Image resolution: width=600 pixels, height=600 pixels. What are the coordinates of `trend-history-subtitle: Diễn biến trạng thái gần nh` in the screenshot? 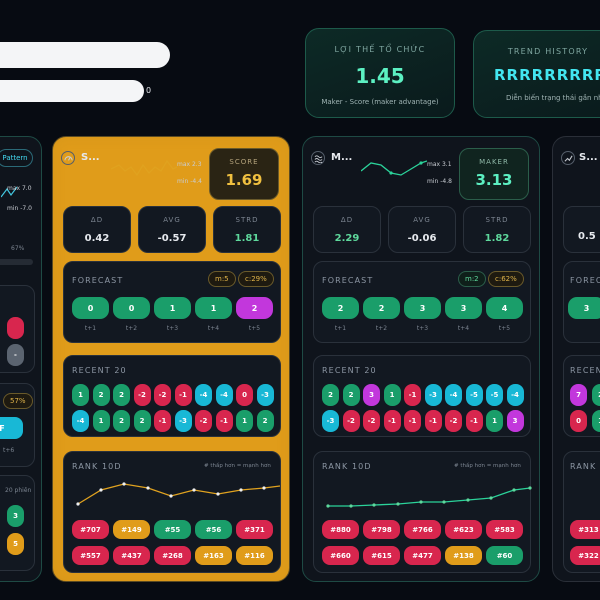 It's located at (553, 98).